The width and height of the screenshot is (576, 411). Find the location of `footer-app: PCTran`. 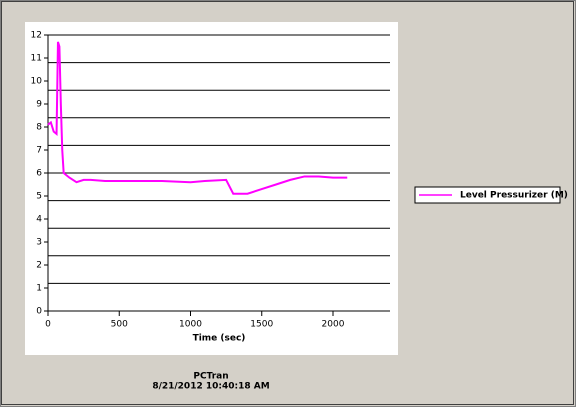

footer-app: PCTran is located at coordinates (210, 377).